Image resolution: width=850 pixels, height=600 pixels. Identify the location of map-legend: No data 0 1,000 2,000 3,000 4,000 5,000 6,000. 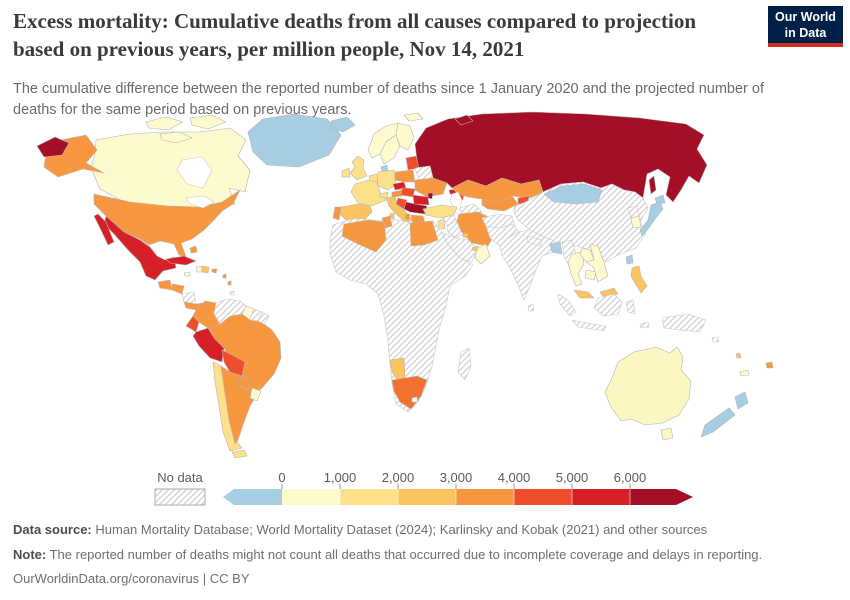
(425, 489).